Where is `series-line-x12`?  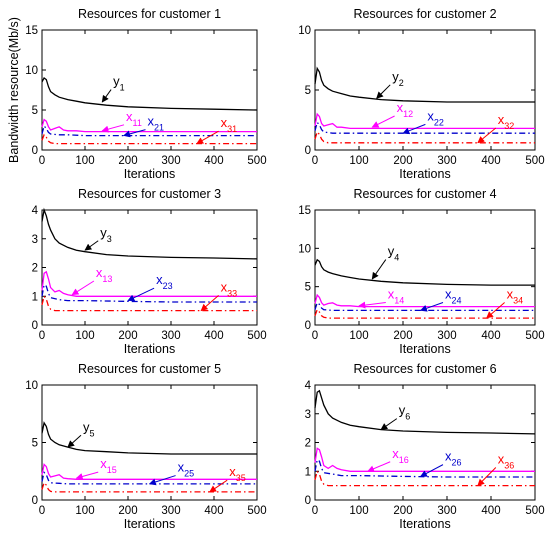 series-line-x12 is located at coordinates (424, 121).